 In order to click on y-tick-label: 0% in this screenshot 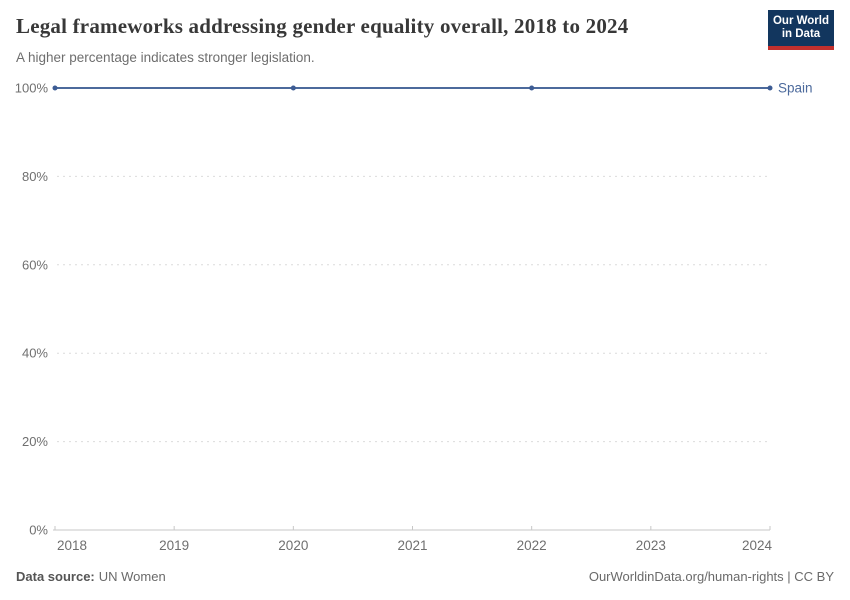, I will do `click(38, 530)`.